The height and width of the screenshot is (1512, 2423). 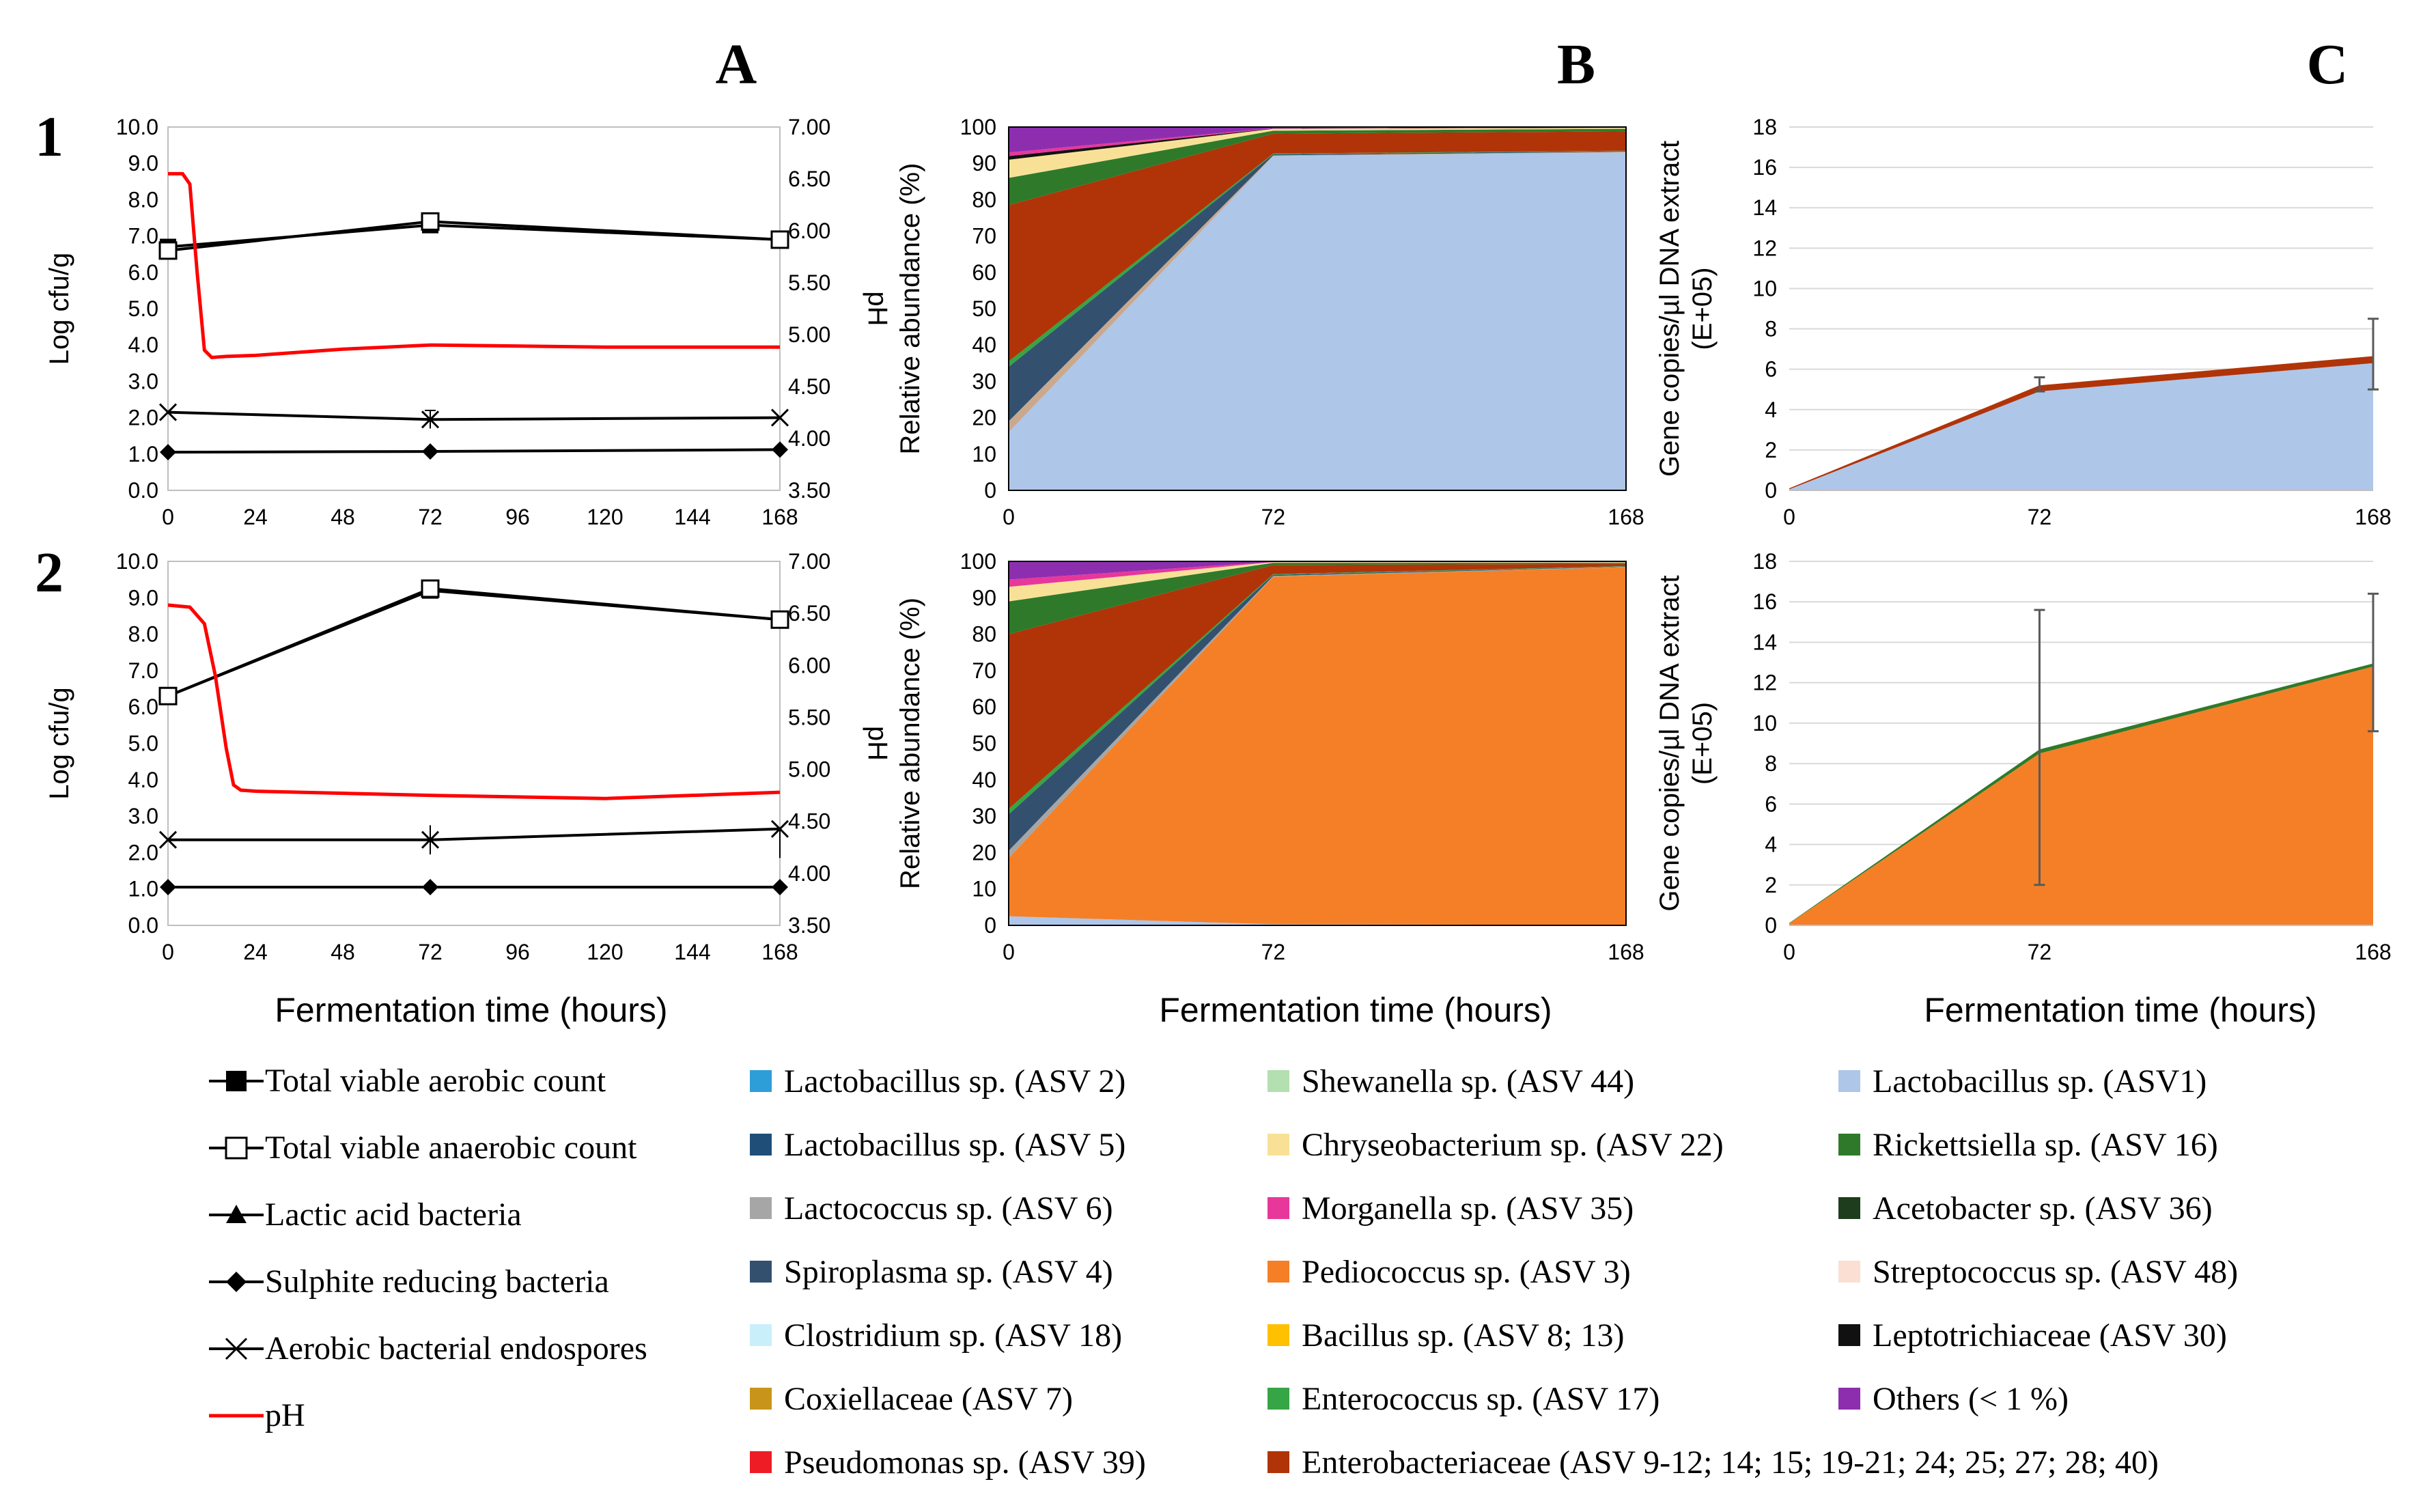 I want to click on y-tick-label: 4, so click(x=1771, y=844).